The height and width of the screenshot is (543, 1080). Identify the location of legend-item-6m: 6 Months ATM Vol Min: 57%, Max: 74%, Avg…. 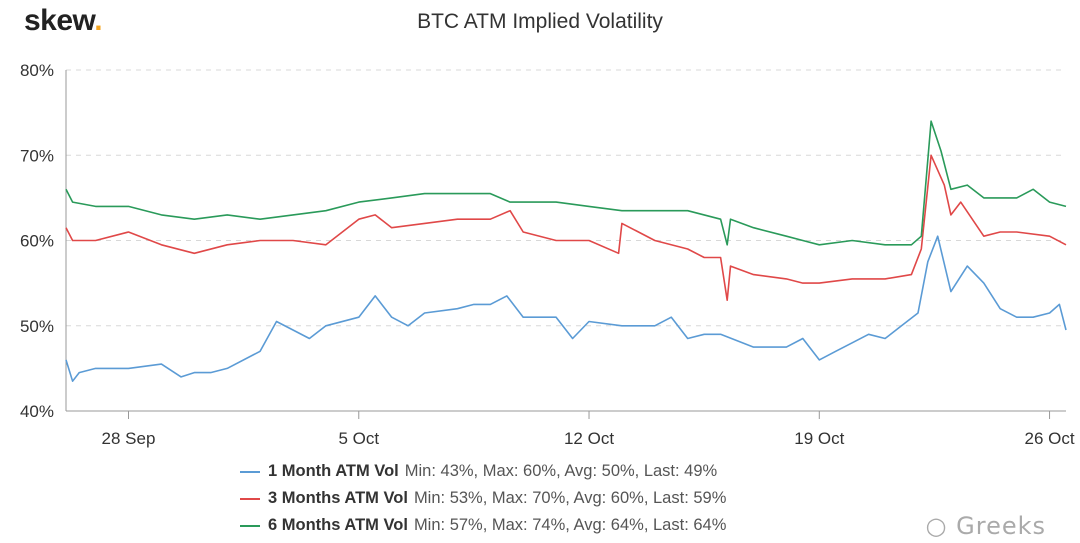
(483, 525).